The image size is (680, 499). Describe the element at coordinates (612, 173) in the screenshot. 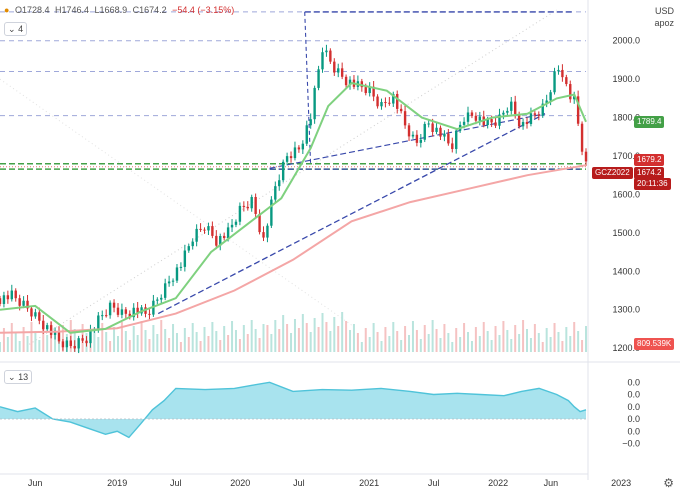

I see `symbol-tag: GCZ2022` at that location.